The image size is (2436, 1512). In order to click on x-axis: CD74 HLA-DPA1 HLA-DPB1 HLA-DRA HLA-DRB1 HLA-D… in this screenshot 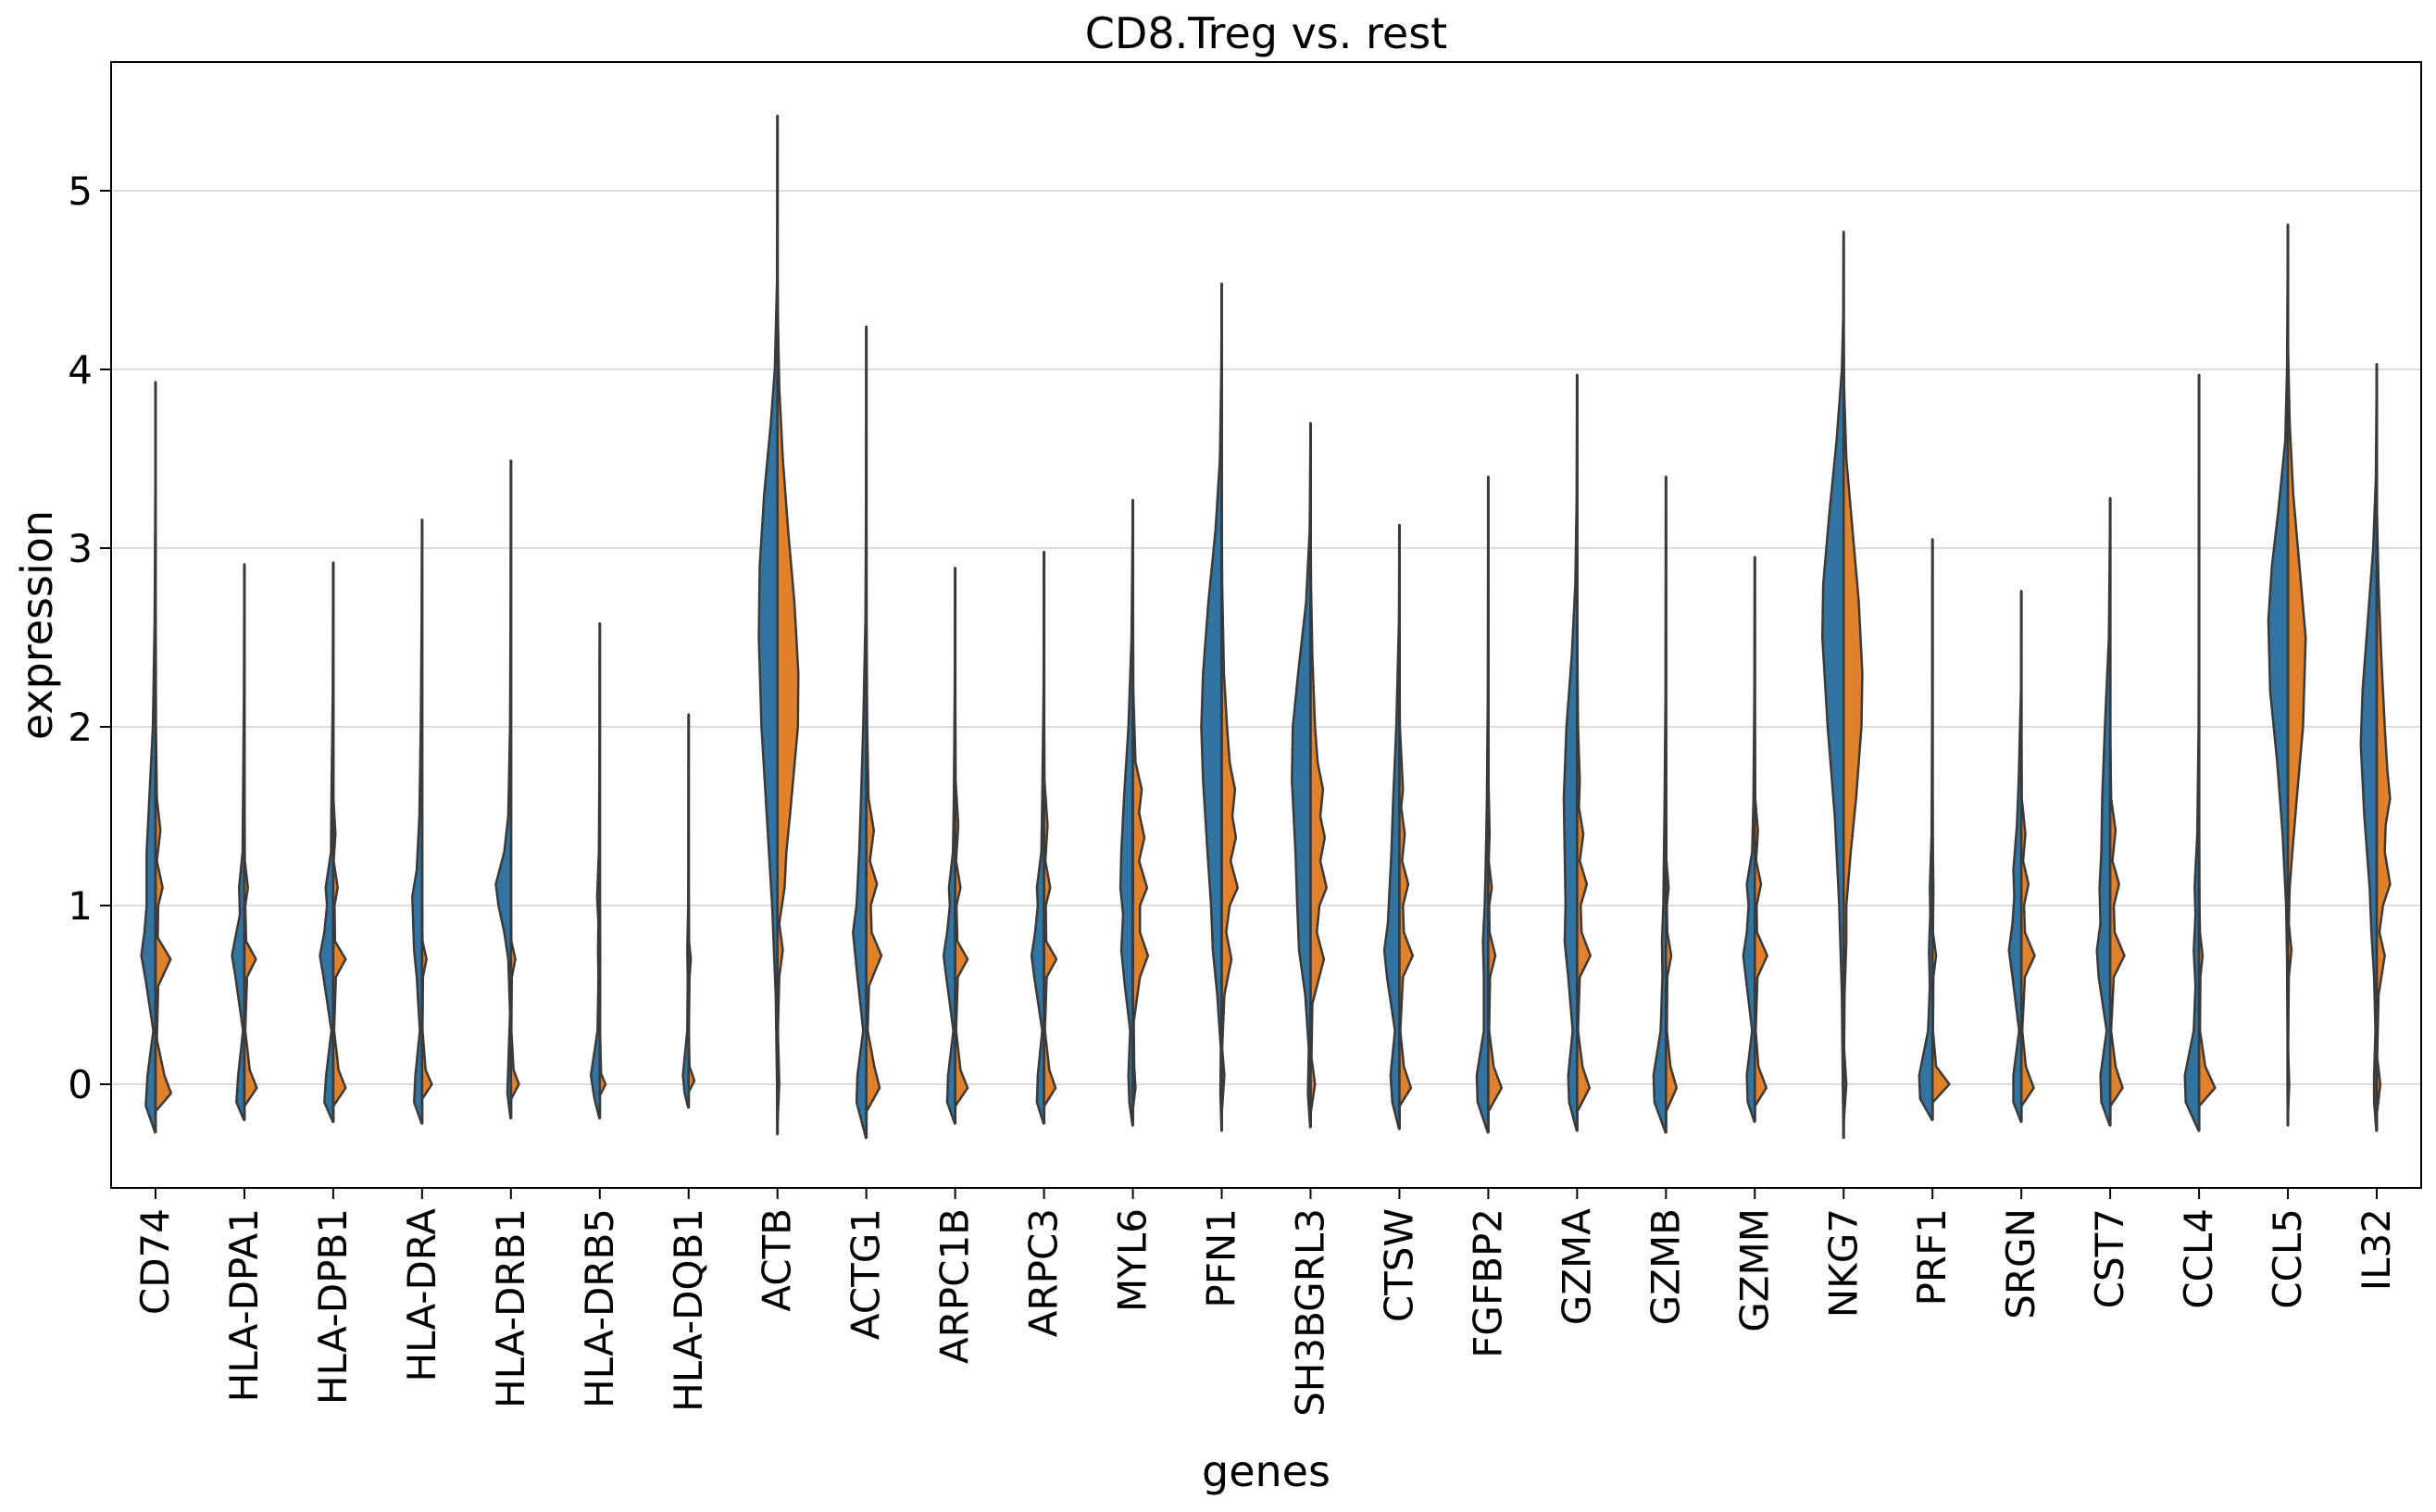, I will do `click(1265, 1302)`.